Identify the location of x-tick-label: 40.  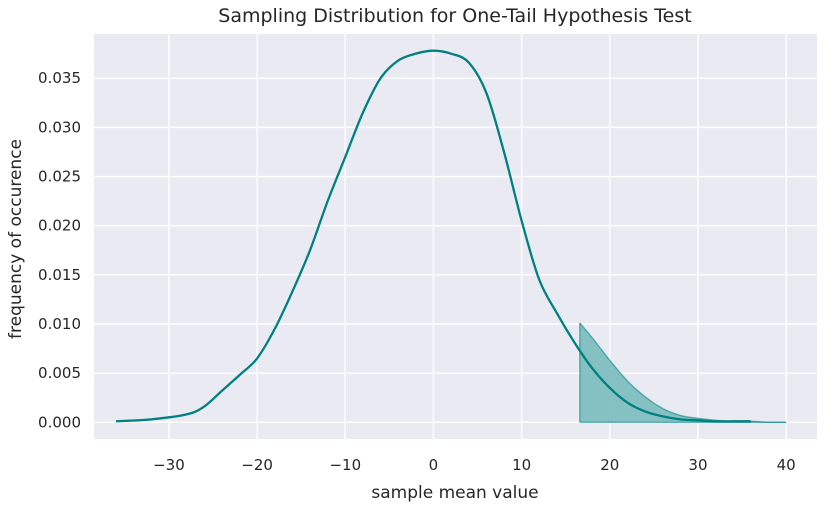
(786, 465).